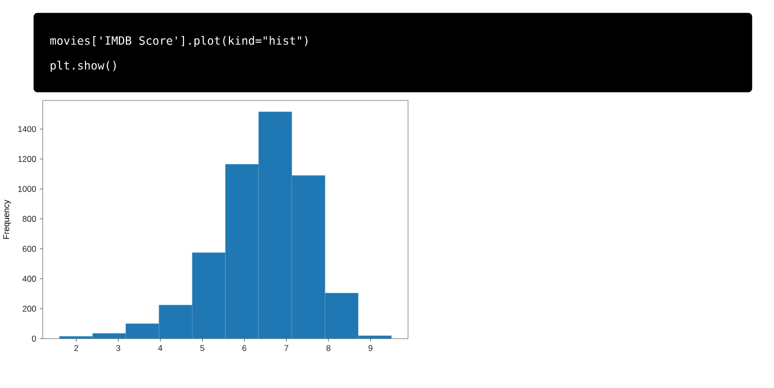  What do you see at coordinates (29, 309) in the screenshot?
I see `y-tick-label: 200` at bounding box center [29, 309].